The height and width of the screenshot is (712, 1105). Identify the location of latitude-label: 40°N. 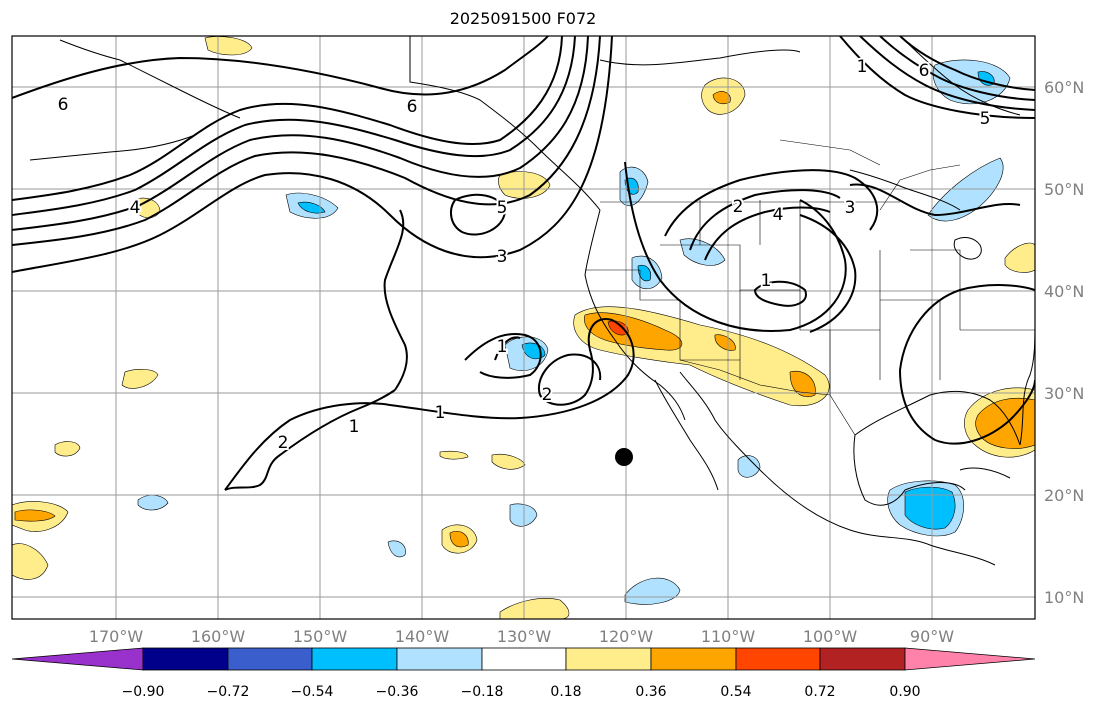
(1064, 291).